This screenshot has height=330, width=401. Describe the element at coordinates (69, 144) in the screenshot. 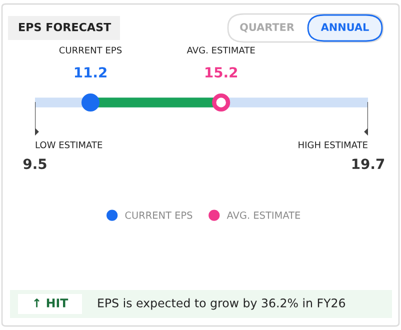

I see `legend-label: LOW ESTIMATE` at that location.